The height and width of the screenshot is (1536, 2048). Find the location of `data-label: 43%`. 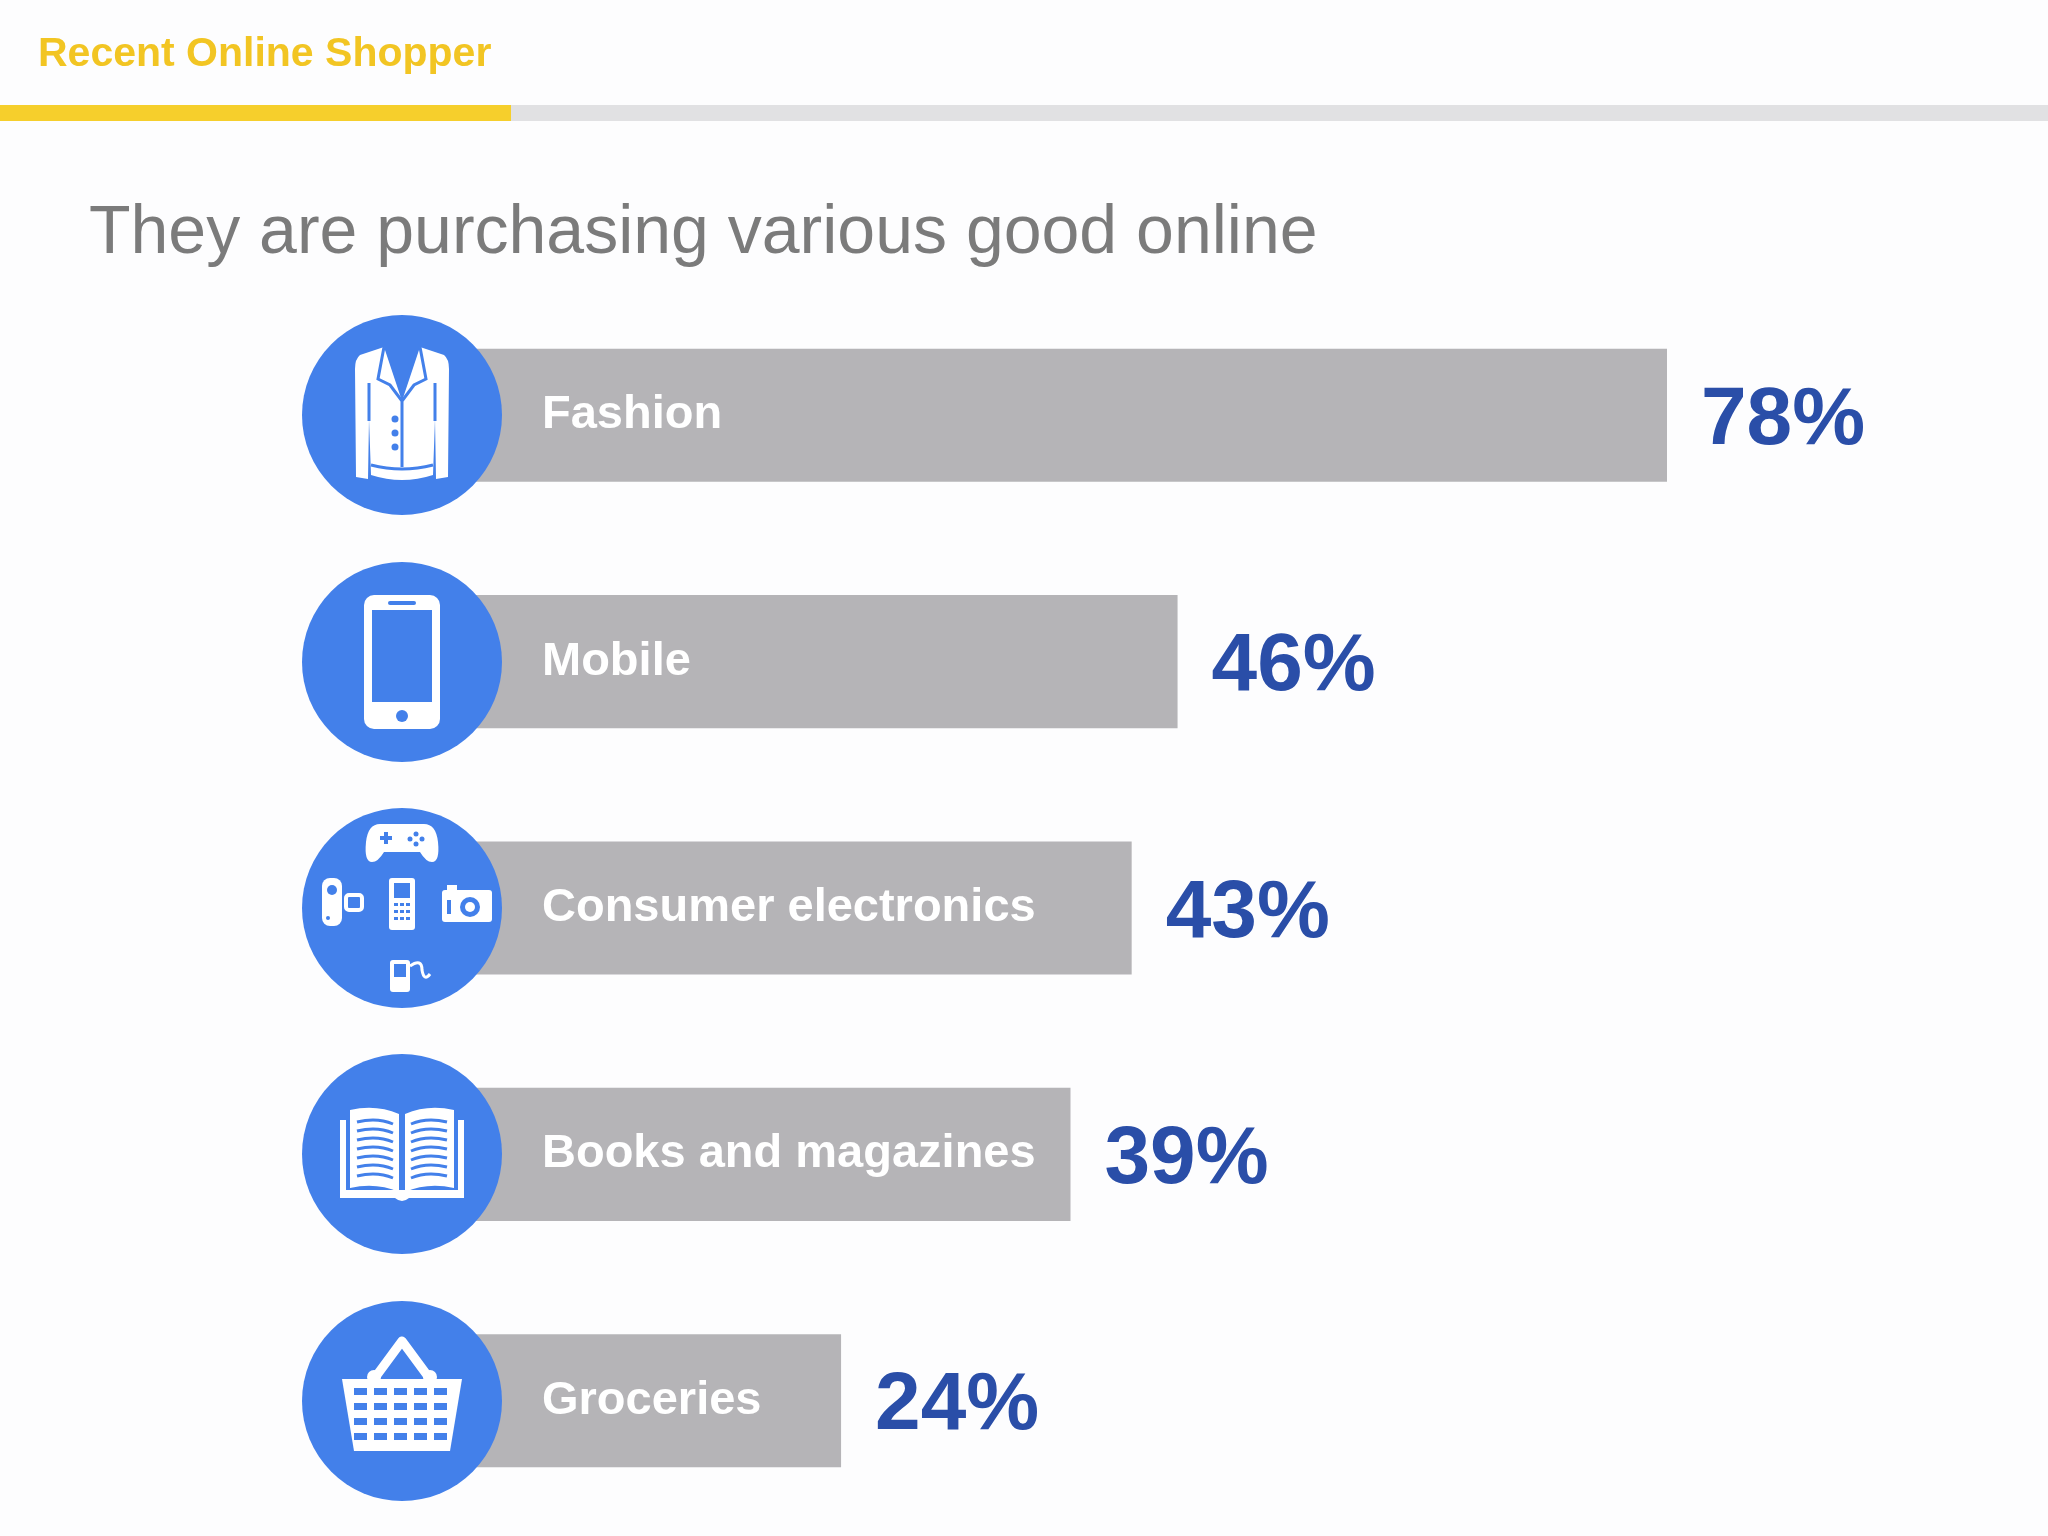

data-label: 43% is located at coordinates (1247, 908).